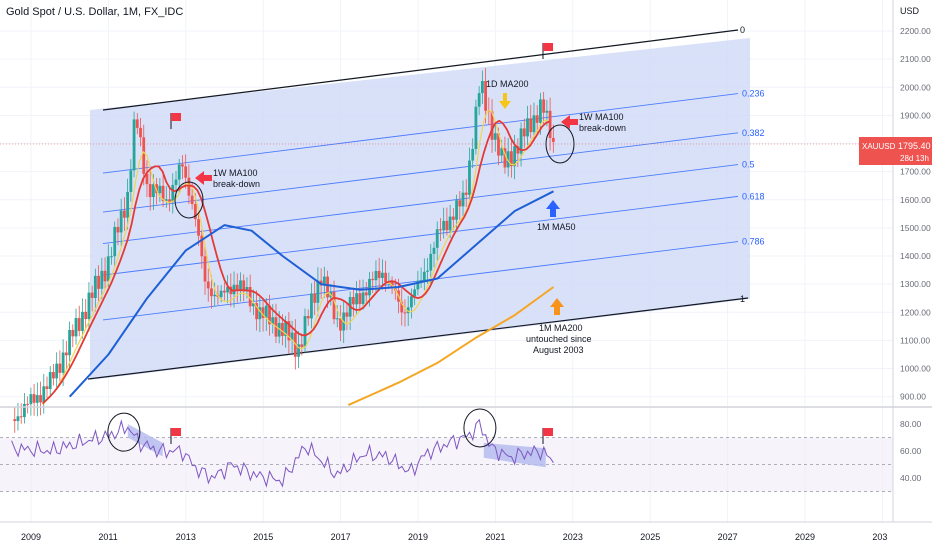 The image size is (932, 555). Describe the element at coordinates (753, 94) in the screenshot. I see `fib-level-label: 0.236` at that location.